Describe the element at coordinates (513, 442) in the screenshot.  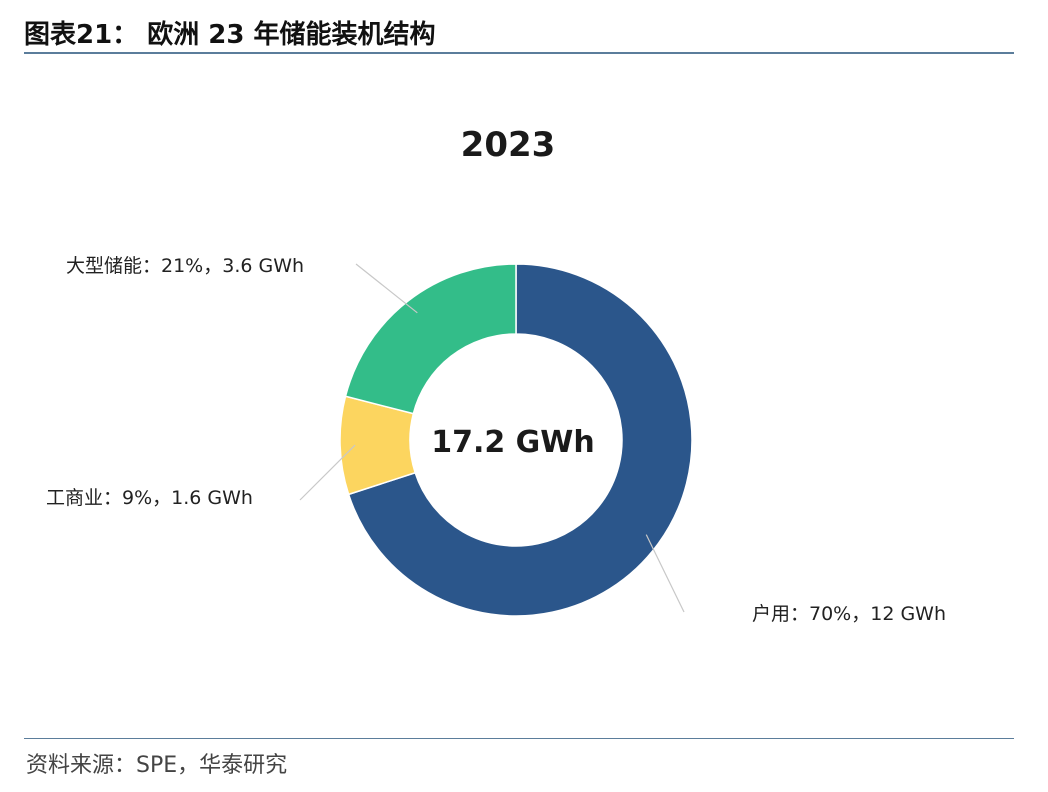
I see `donut-center-label: 17.2 GWh` at that location.